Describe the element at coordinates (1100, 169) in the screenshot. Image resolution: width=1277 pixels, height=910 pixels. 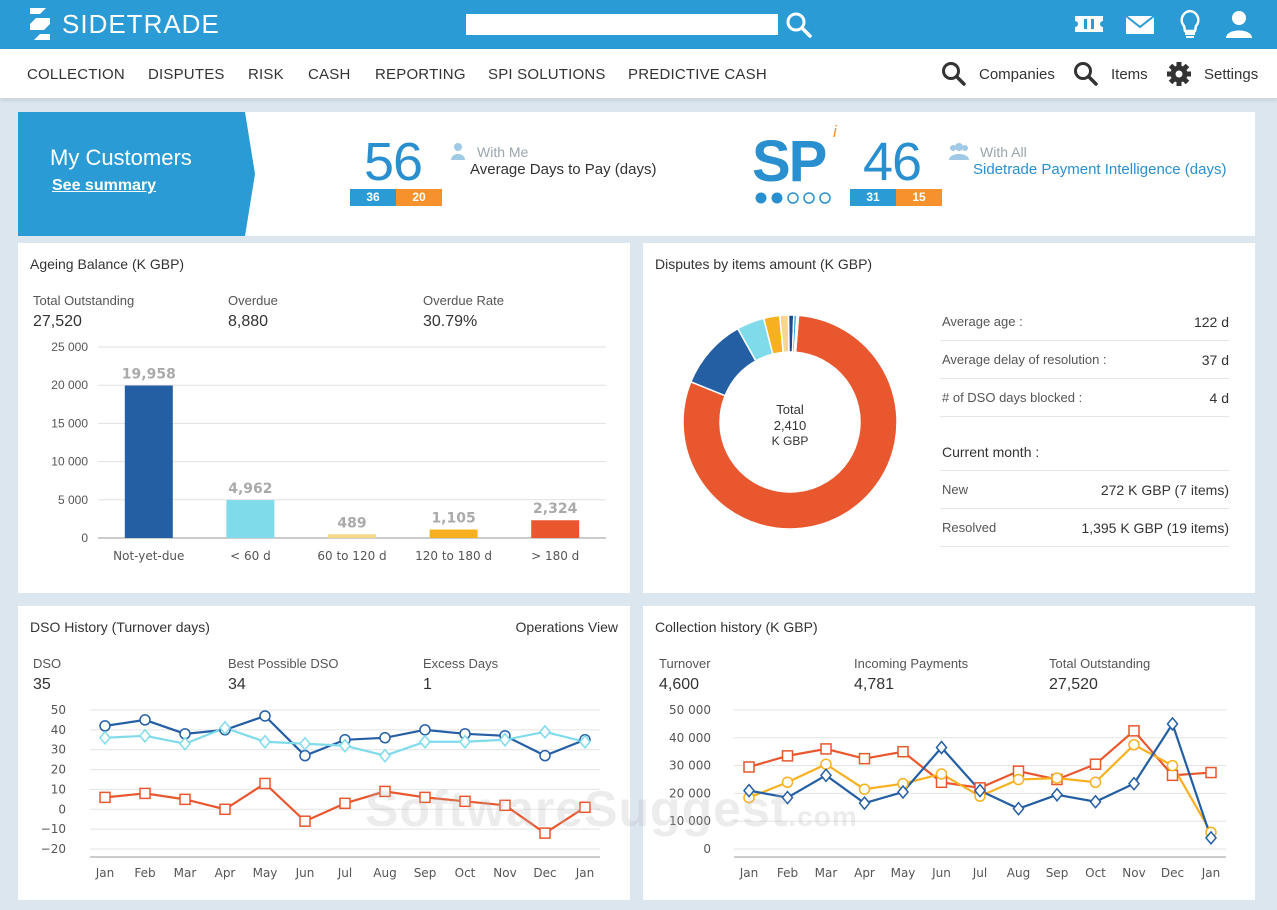
I see `with-all-description: Sidetrade Payment Intelligence (days)` at that location.